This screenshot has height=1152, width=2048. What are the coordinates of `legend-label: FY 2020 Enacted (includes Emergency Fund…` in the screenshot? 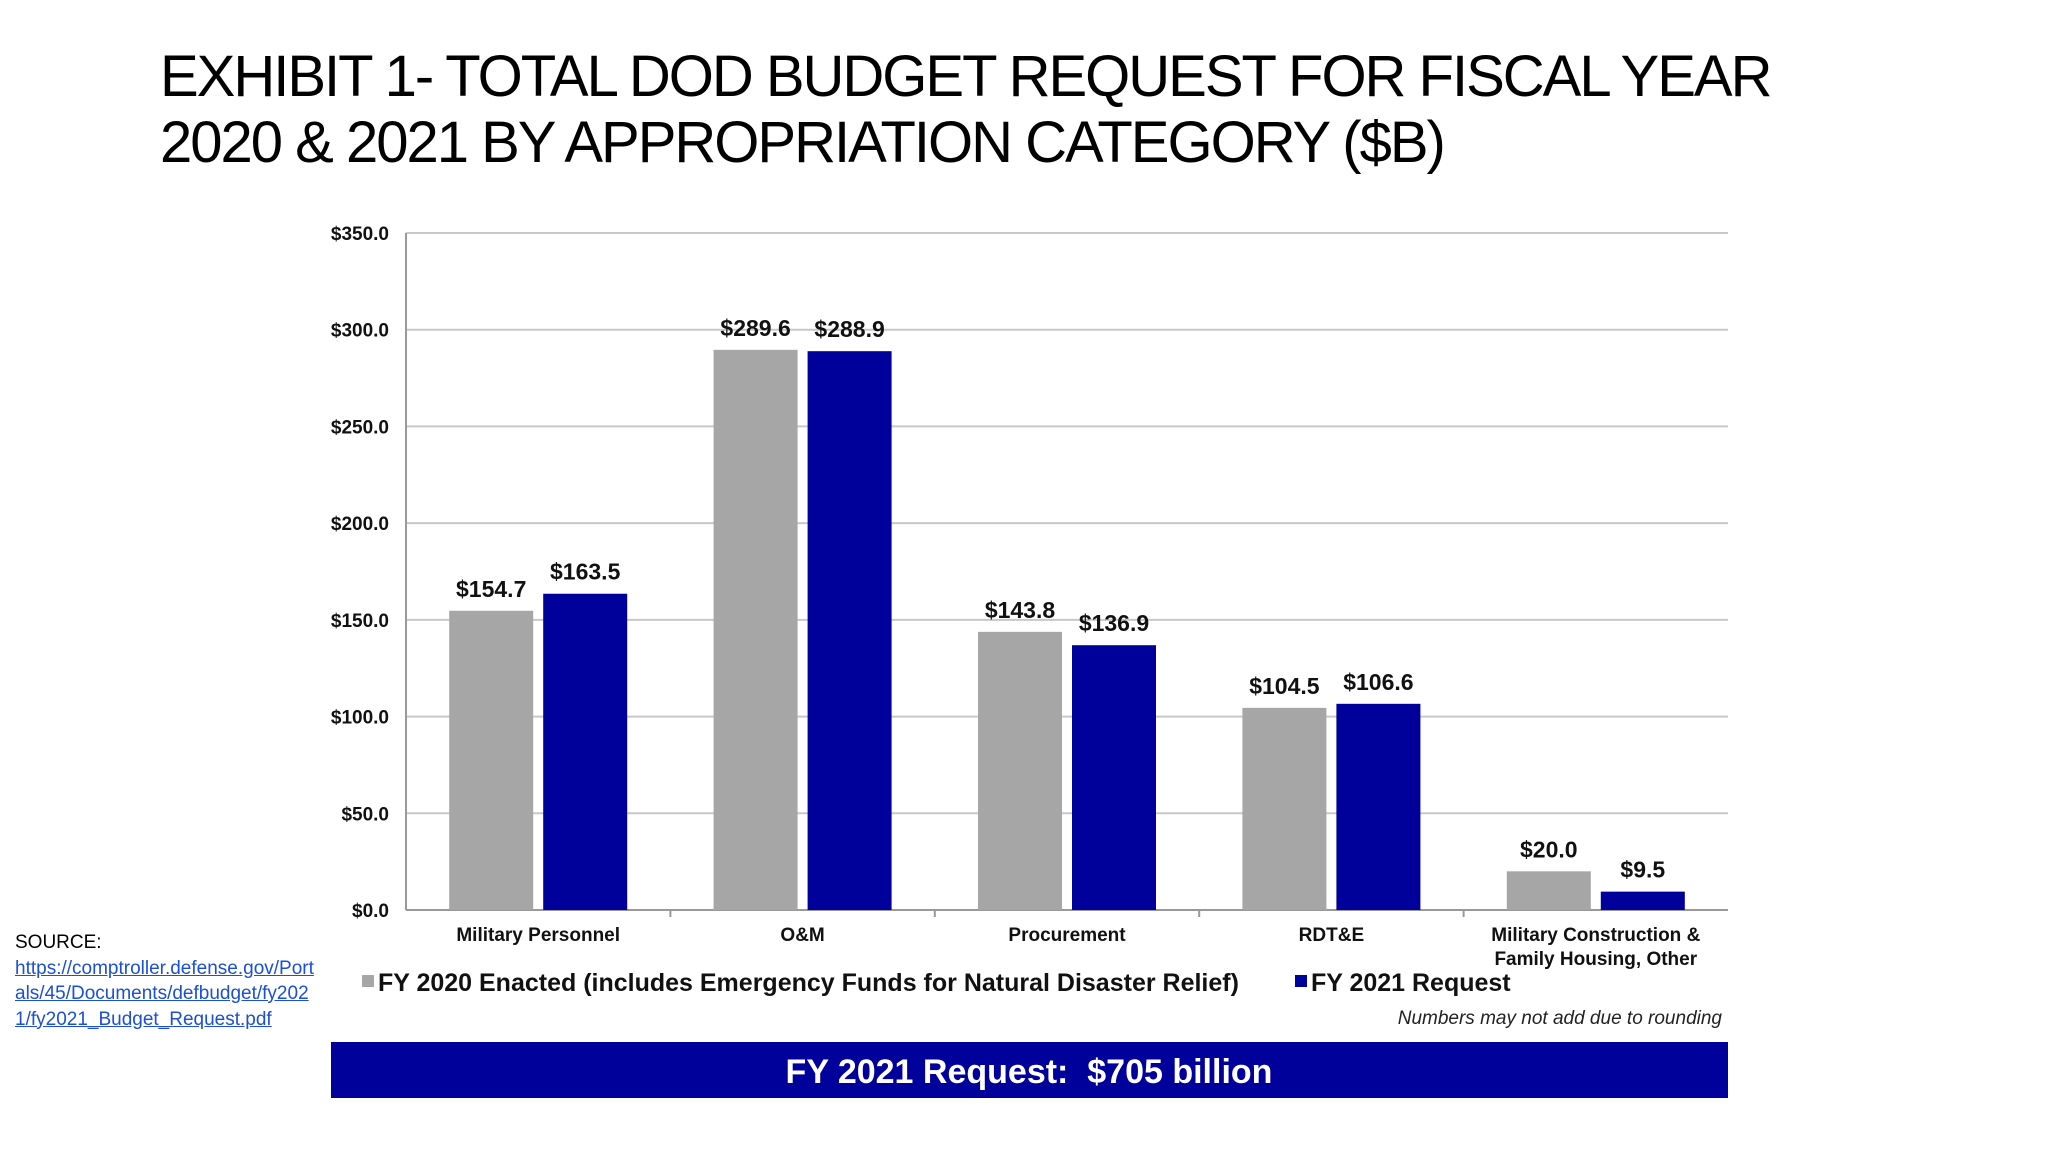 It's located at (808, 983).